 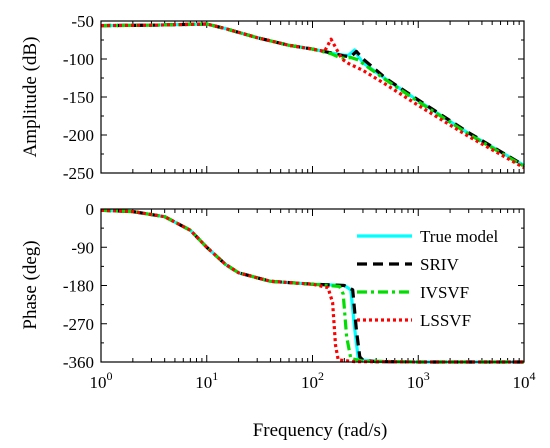 I want to click on amplitude-y-tick-label: -100, so click(x=78, y=59).